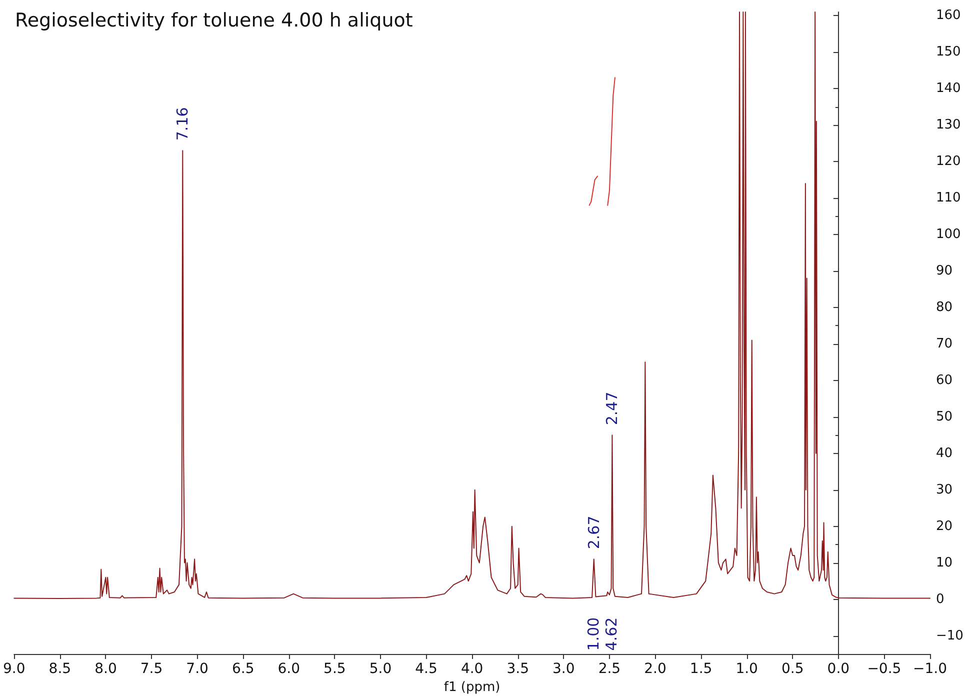 This screenshot has width=973, height=700. Describe the element at coordinates (517, 669) in the screenshot. I see `x-tick-label: 3.5` at that location.